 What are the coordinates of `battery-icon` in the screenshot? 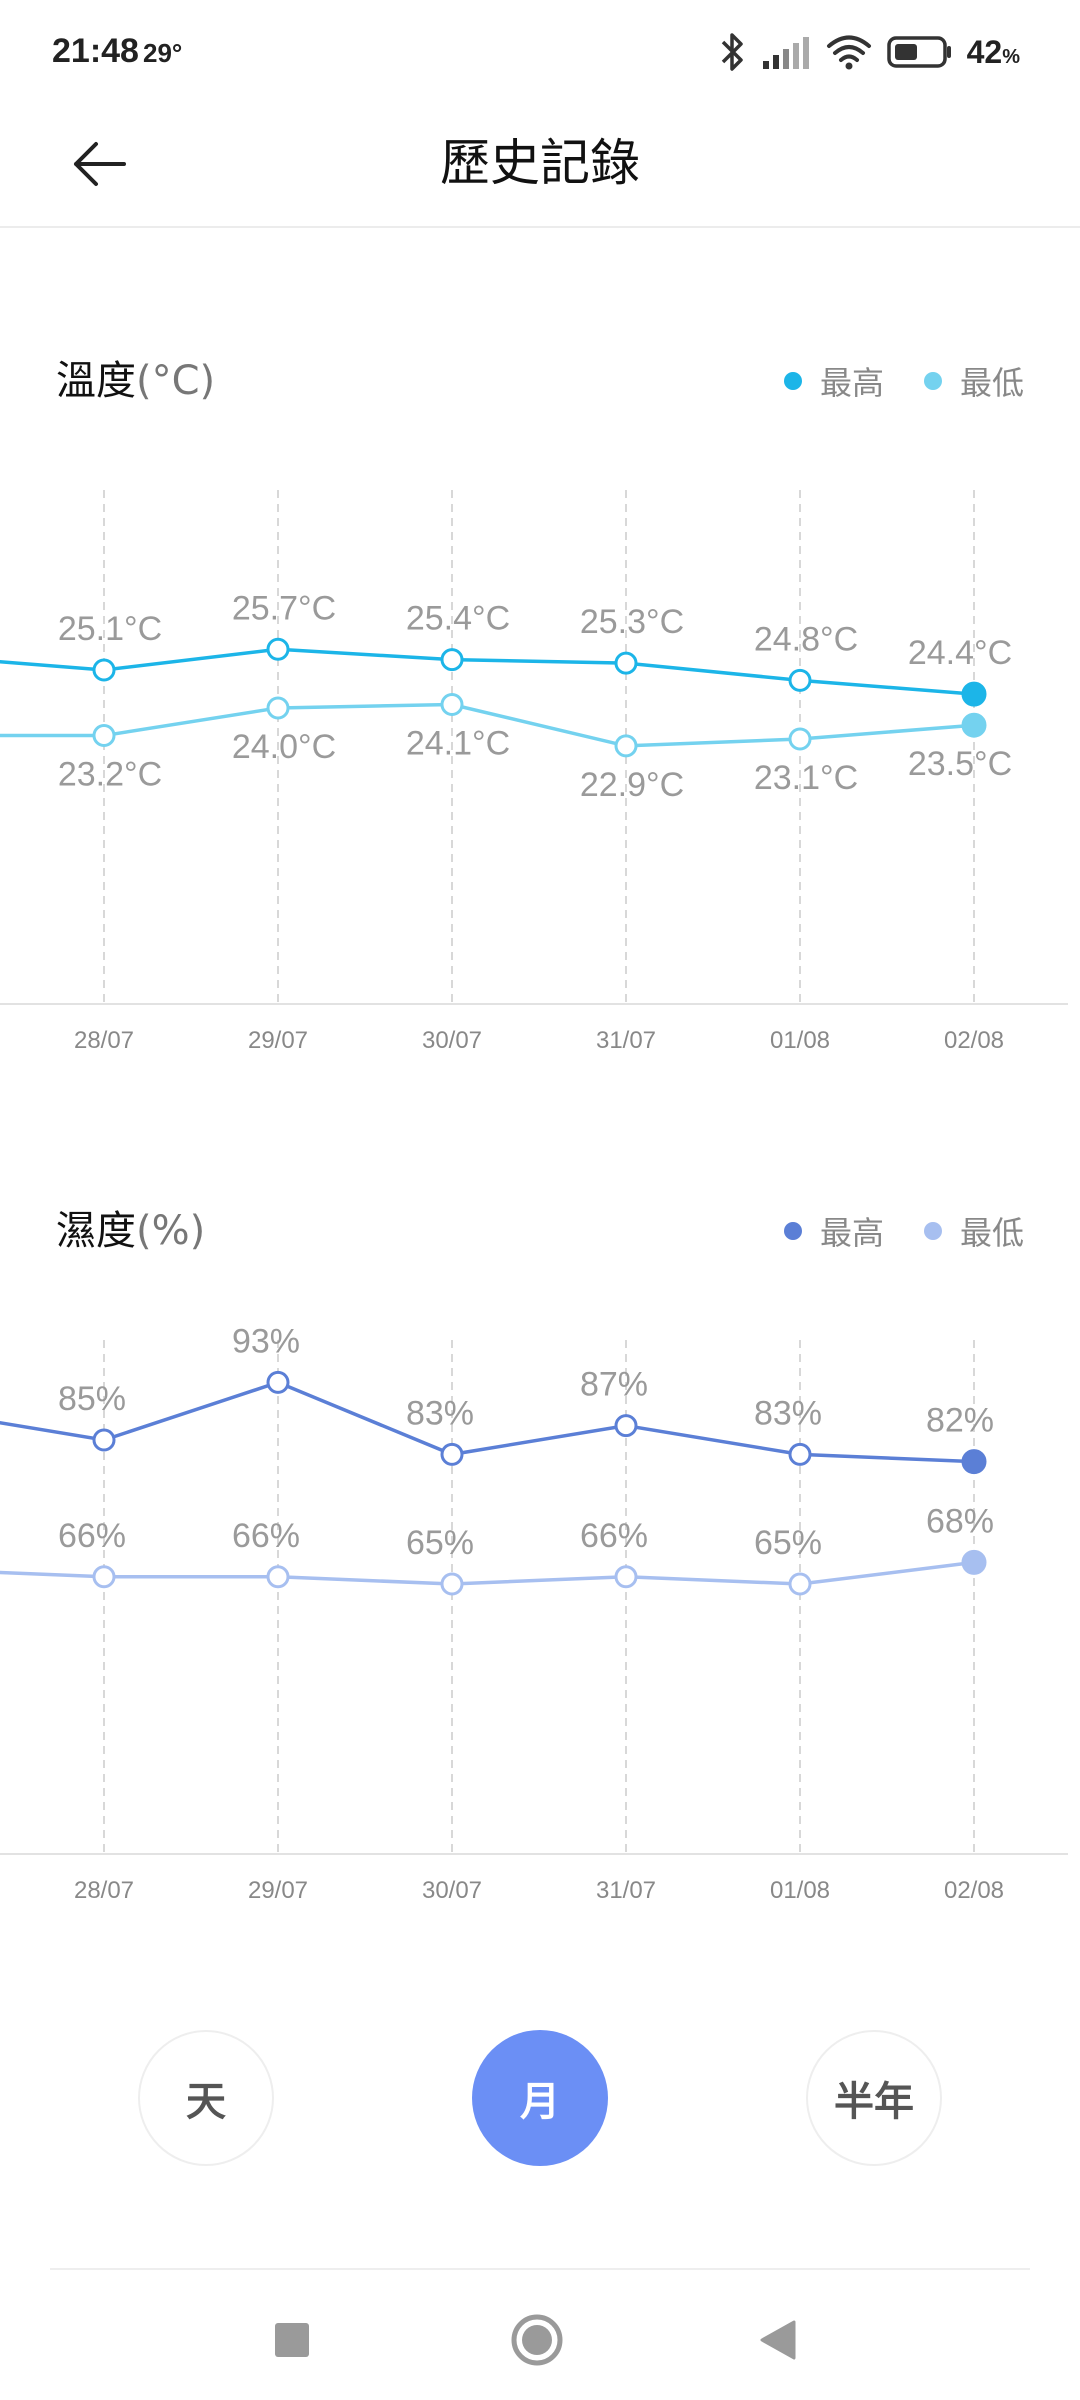 It's located at (918, 52).